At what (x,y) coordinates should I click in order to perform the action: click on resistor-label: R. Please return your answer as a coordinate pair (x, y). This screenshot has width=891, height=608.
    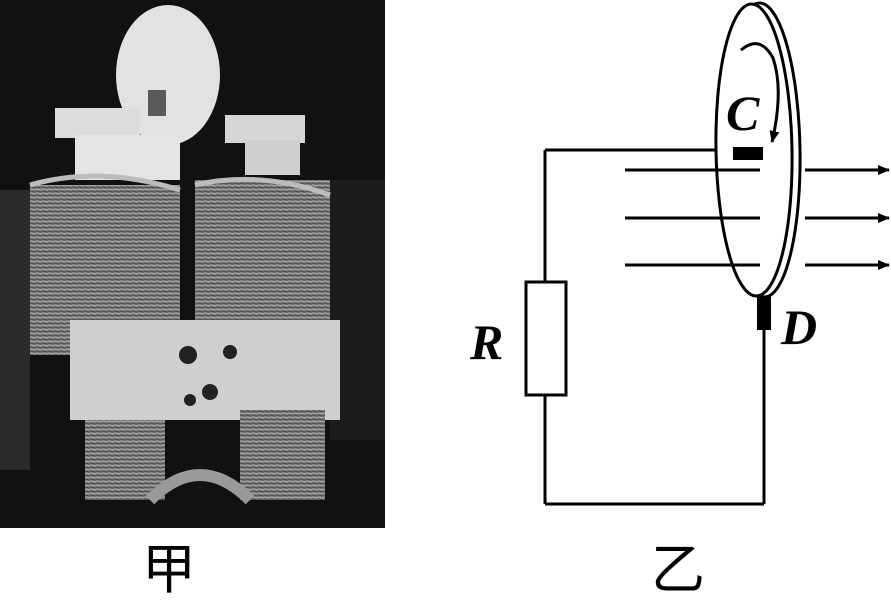
    Looking at the image, I should click on (486, 342).